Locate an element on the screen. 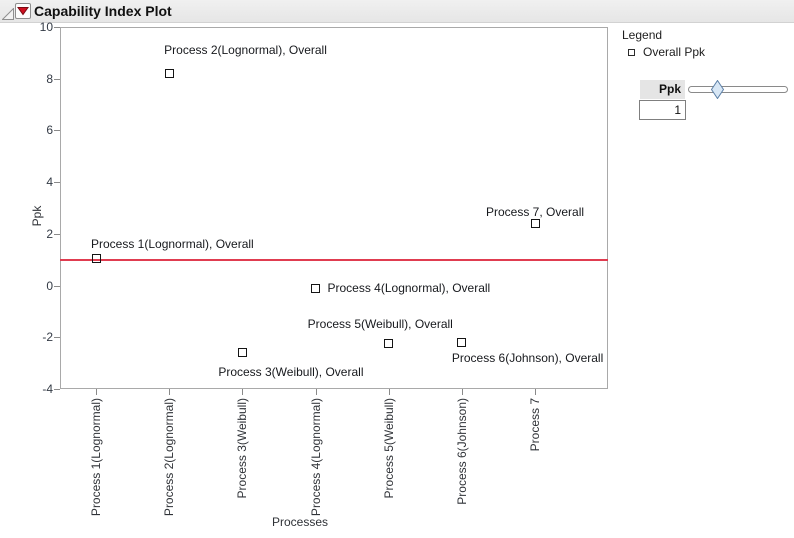  data-point-label: Process 3(Weibull), Overall is located at coordinates (291, 371).